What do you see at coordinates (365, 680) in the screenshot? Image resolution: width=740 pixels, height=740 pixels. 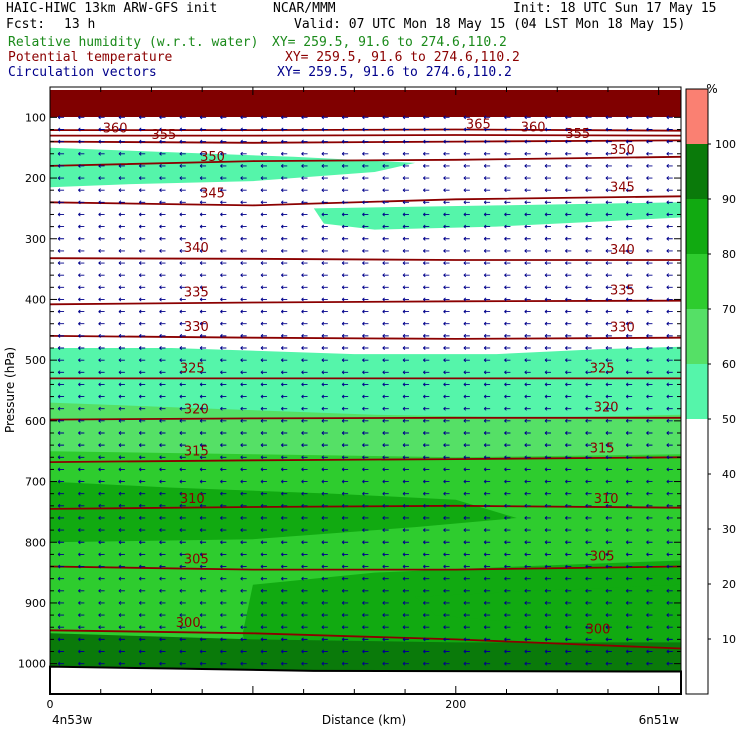 I see `terrain-layer` at bounding box center [365, 680].